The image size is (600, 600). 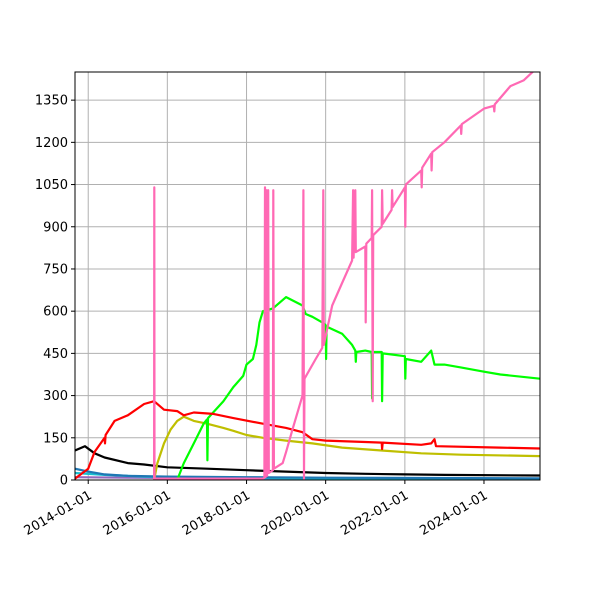 What do you see at coordinates (55, 227) in the screenshot?
I see `y-tick-label: 900` at bounding box center [55, 227].